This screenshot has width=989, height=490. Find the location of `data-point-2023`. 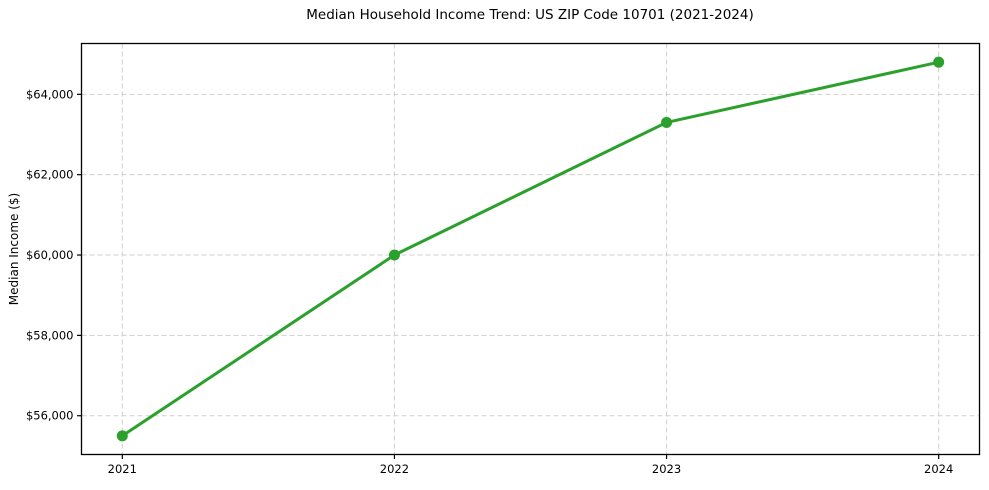

data-point-2023 is located at coordinates (667, 122).